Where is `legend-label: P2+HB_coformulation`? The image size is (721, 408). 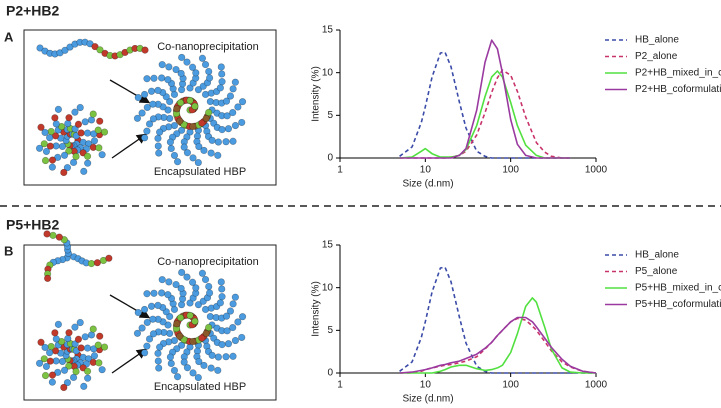 legend-label: P2+HB_coformulation is located at coordinates (678, 89).